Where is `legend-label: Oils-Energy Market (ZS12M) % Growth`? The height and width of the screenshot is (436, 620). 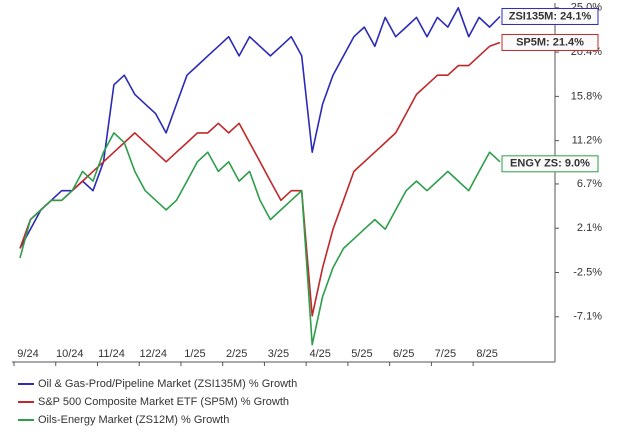
legend-label: Oils-Energy Market (ZS12M) % Growth is located at coordinates (133, 420).